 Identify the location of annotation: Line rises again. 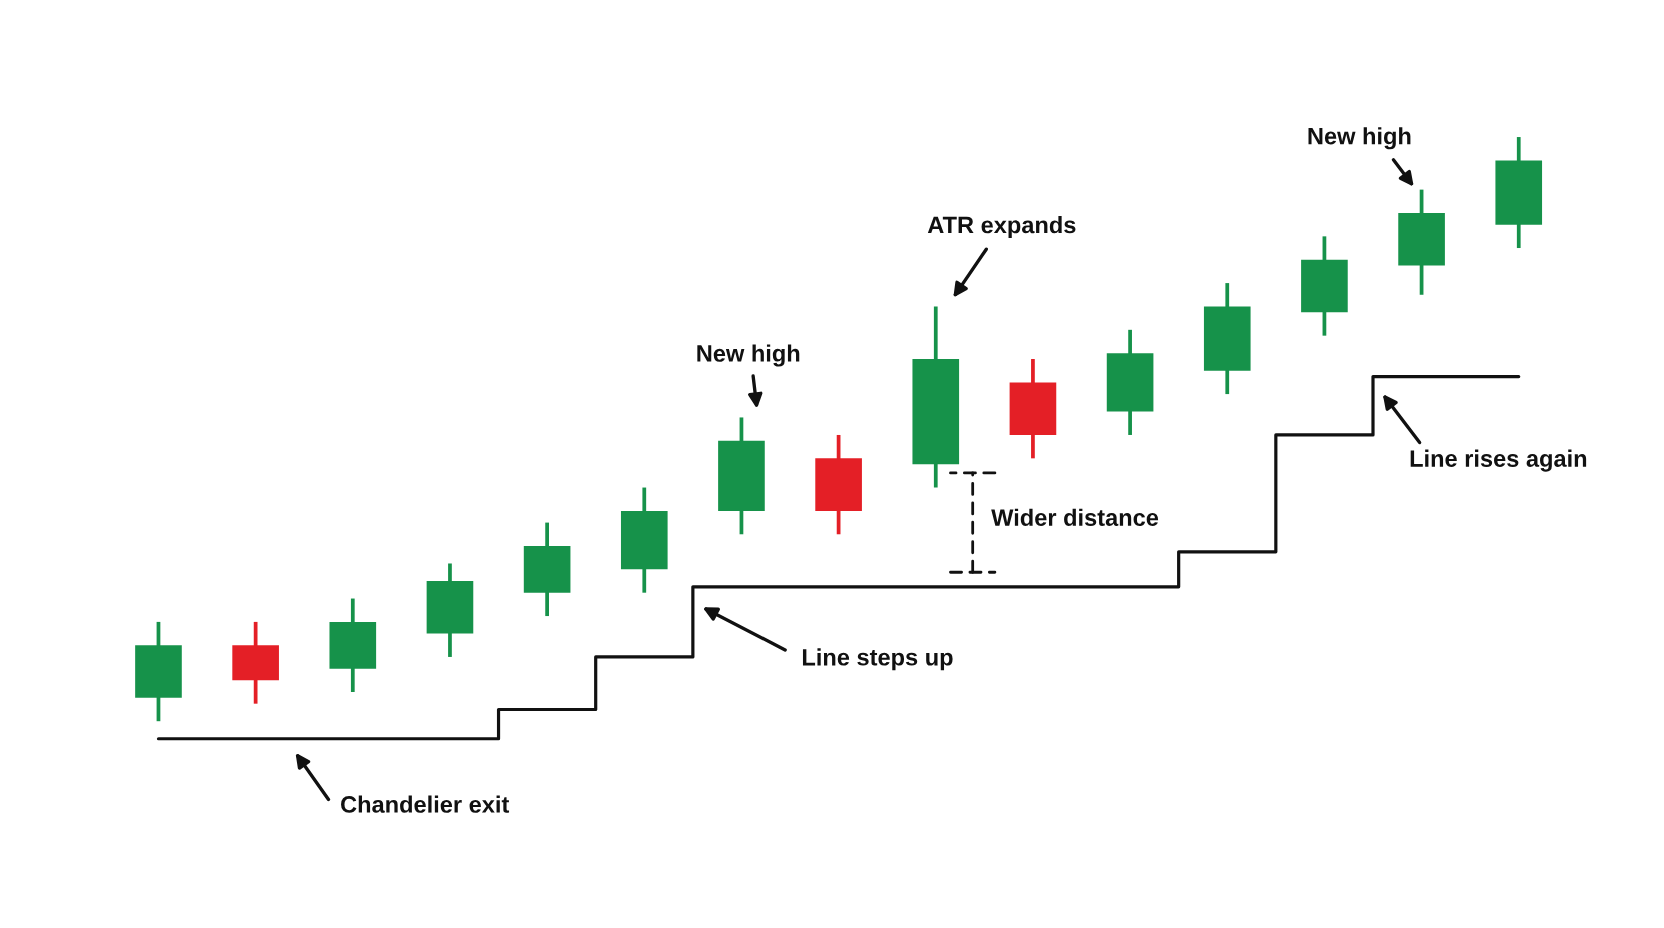
(1498, 460).